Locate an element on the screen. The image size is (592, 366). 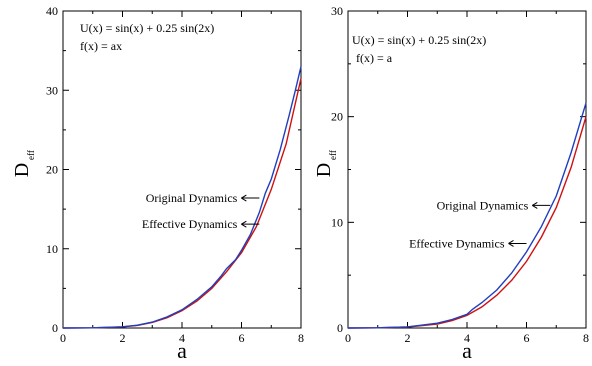
annotation-potential-left: U(x) = sin(x) + 0.25 sin(2x) is located at coordinates (147, 28).